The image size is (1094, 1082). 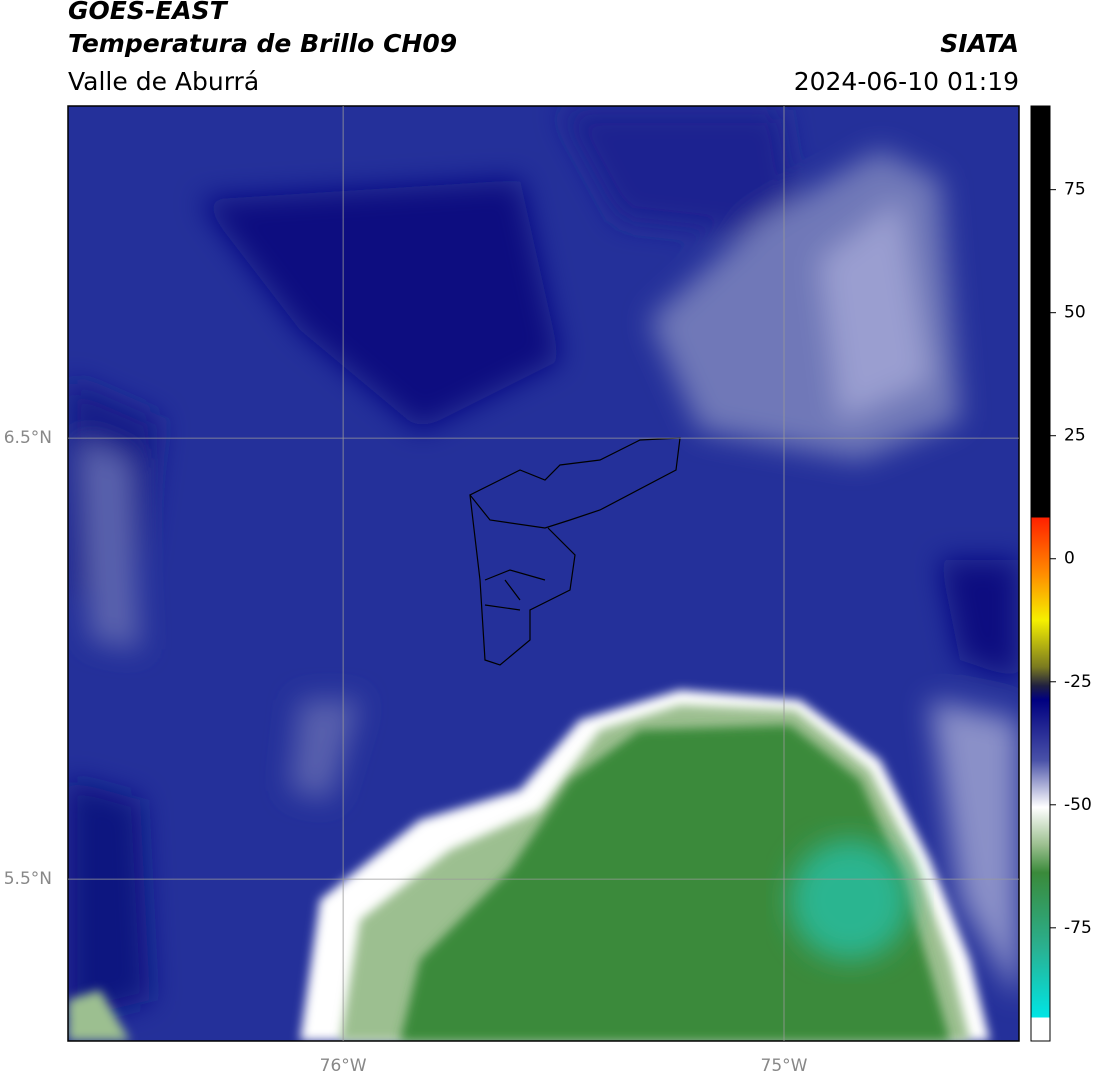 I want to click on lat-tick-label: 5.5°N, so click(x=28, y=879).